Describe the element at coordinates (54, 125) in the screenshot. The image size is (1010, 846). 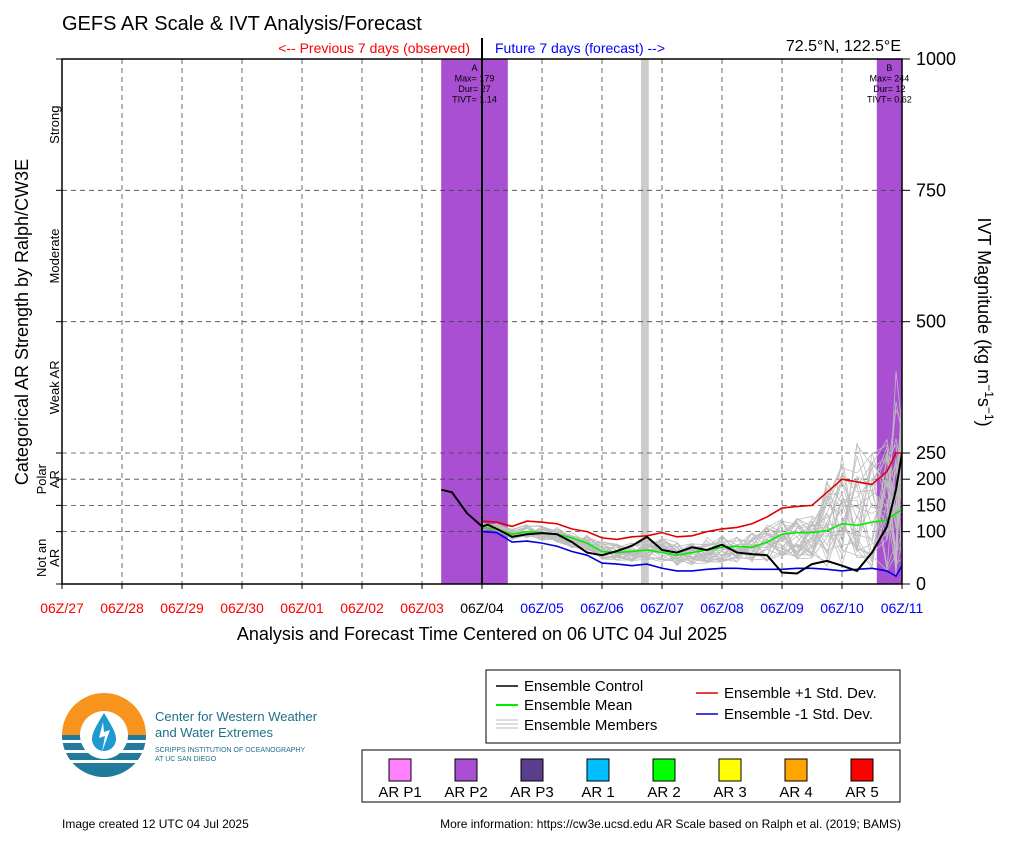
I see `category-label: Strong` at that location.